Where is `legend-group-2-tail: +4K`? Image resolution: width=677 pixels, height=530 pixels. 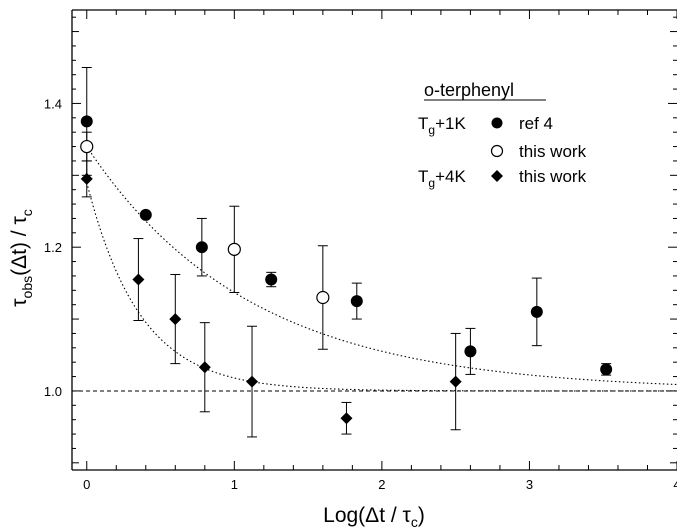
legend-group-2-tail: +4K is located at coordinates (450, 176).